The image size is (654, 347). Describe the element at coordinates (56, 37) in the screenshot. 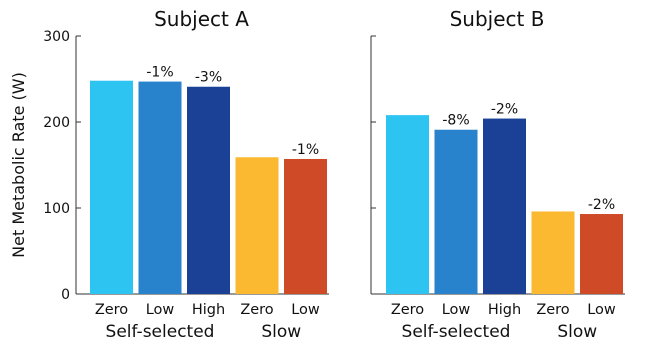

I see `y-tick-label: 300` at that location.